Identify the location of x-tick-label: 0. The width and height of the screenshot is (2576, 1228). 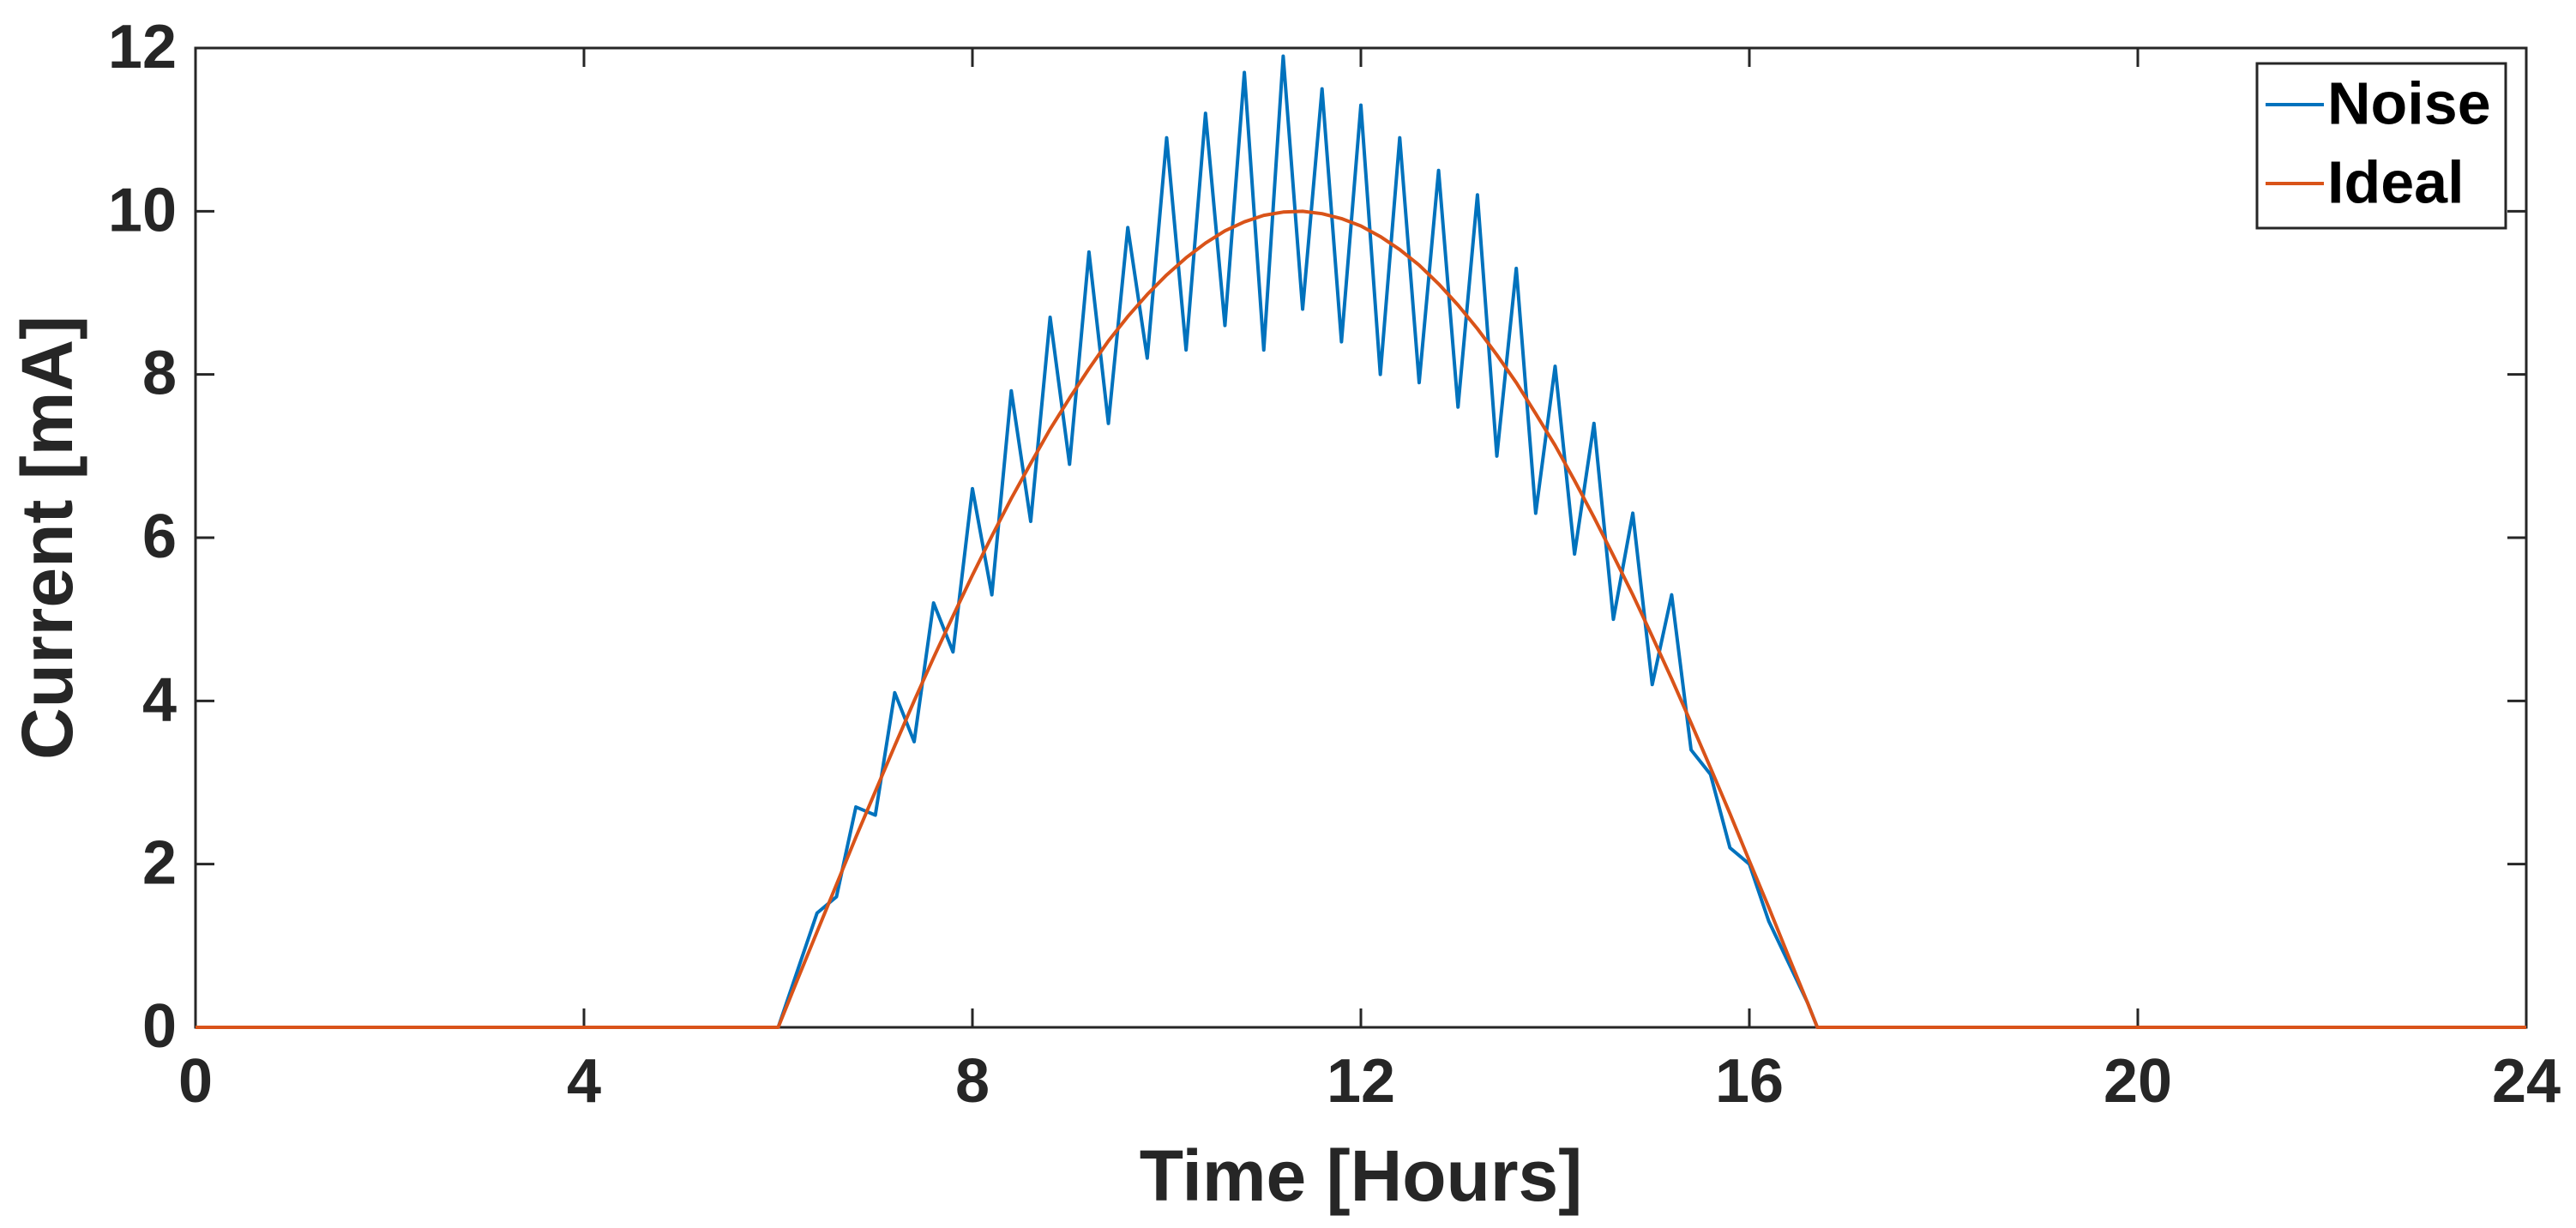
(195, 1081).